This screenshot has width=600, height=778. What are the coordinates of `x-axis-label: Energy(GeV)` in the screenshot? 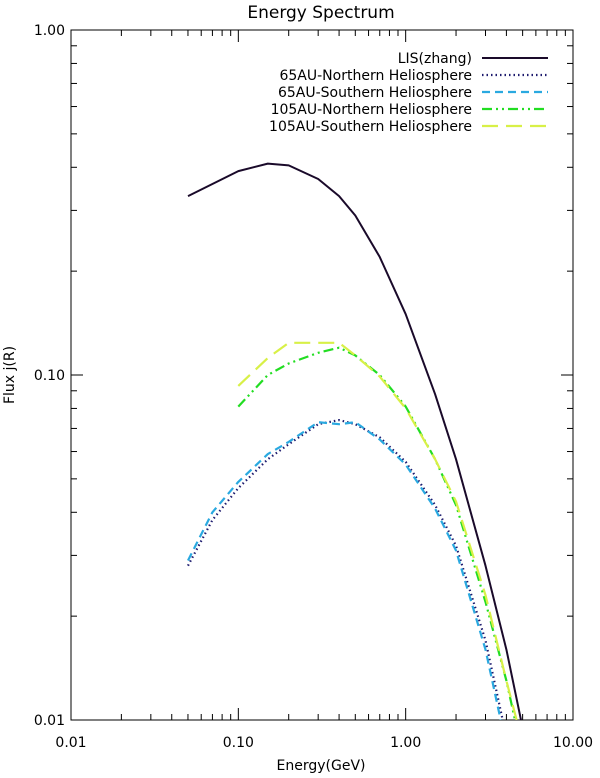 It's located at (321, 766).